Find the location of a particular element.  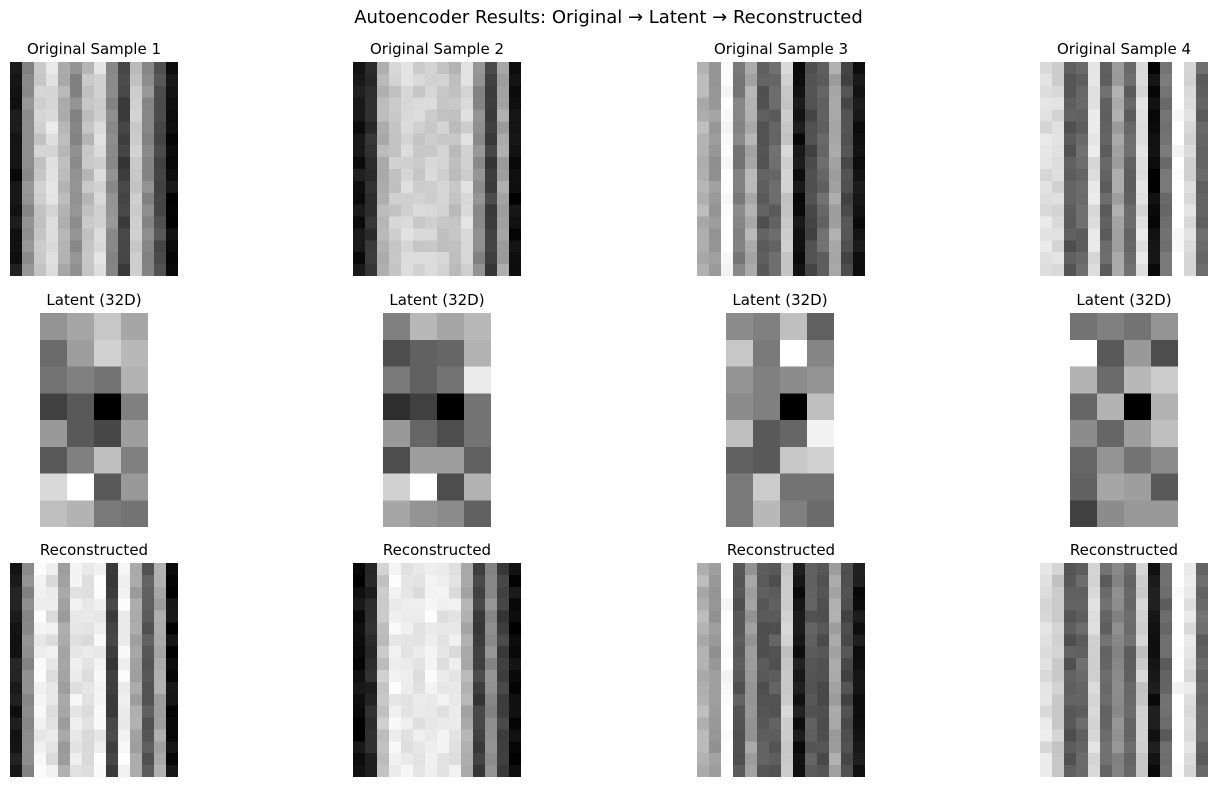

latent-sample-4-heatmap is located at coordinates (1124, 420).